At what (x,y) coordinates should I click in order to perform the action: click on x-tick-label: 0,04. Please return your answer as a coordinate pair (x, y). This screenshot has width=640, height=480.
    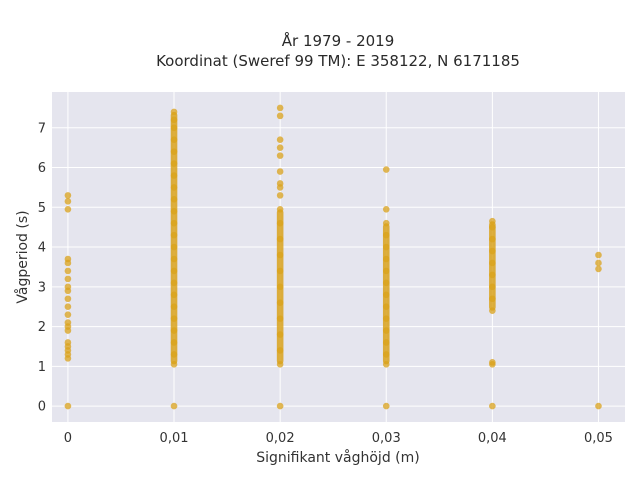
    Looking at the image, I should click on (492, 438).